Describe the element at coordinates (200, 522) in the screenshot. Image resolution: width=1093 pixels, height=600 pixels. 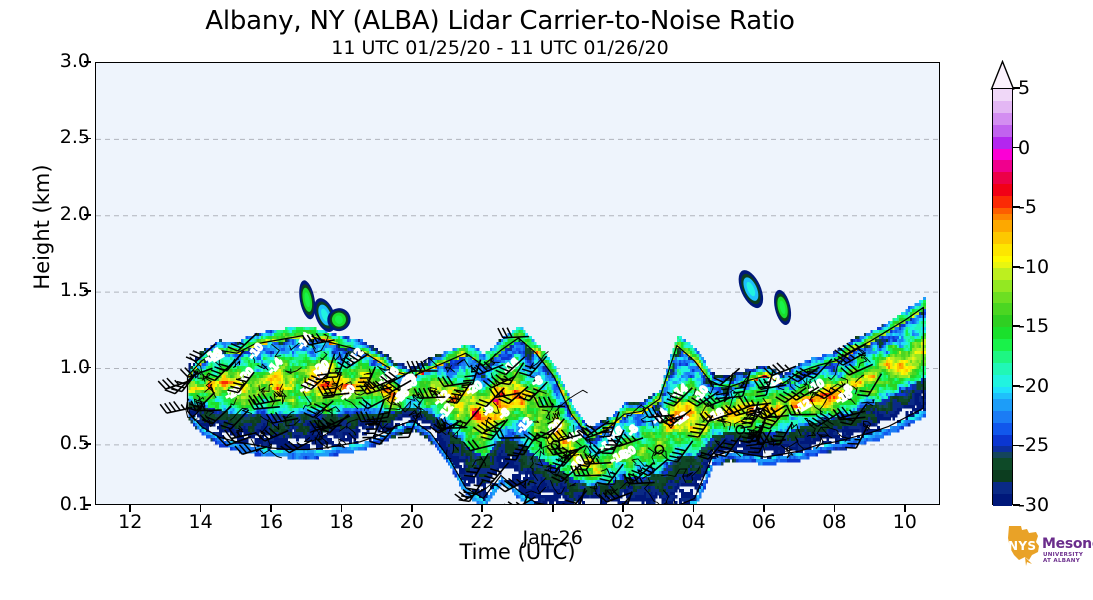
I see `x-tick-label: 14` at that location.